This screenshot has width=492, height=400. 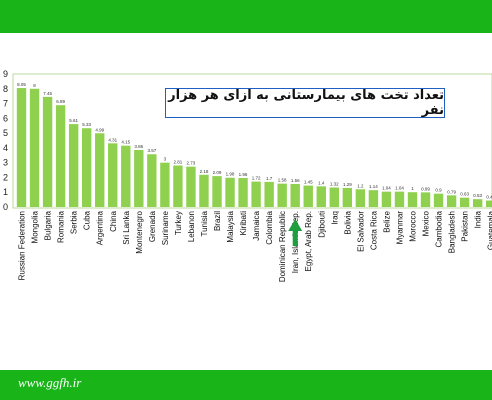 I want to click on category-label: Sri Lanka, so click(x=126, y=227).